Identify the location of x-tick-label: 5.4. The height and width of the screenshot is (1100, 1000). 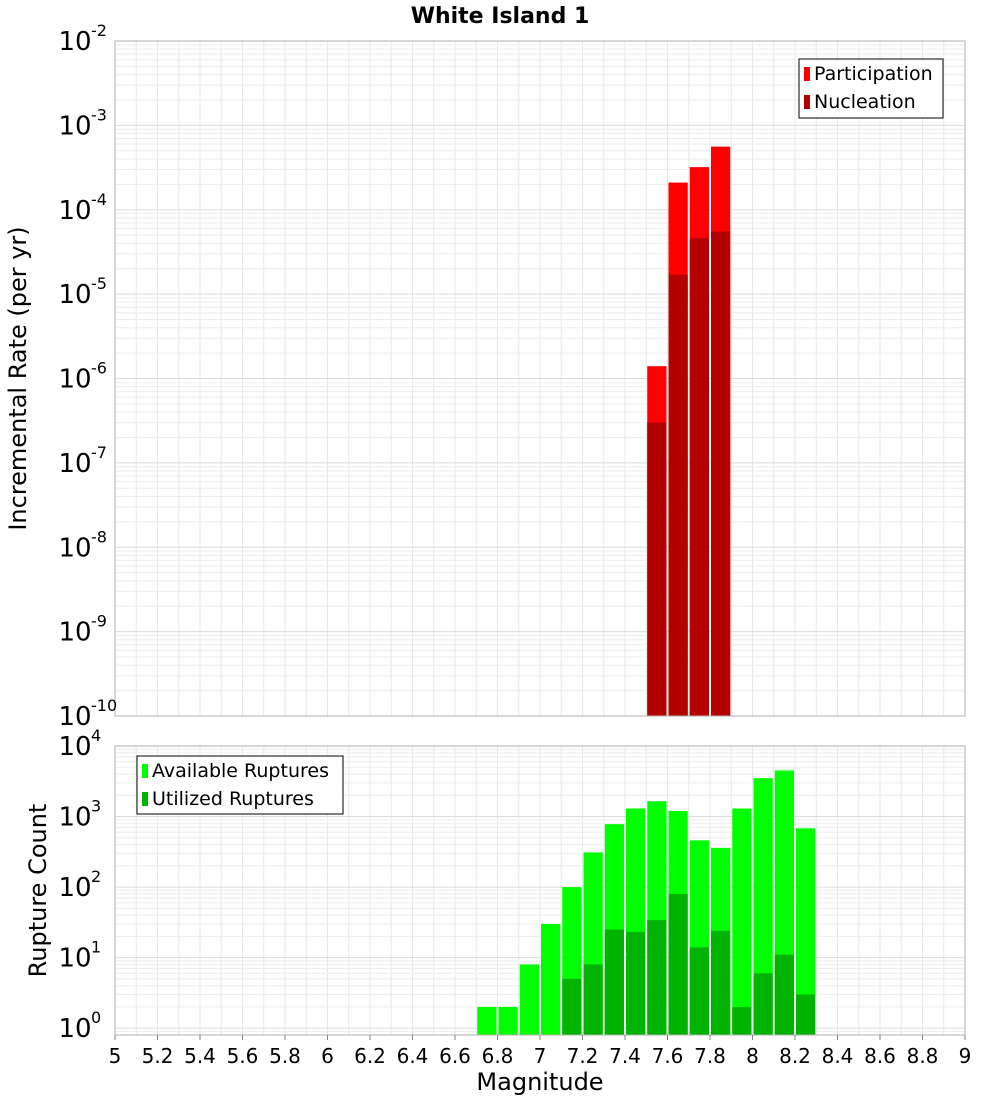
(200, 1056).